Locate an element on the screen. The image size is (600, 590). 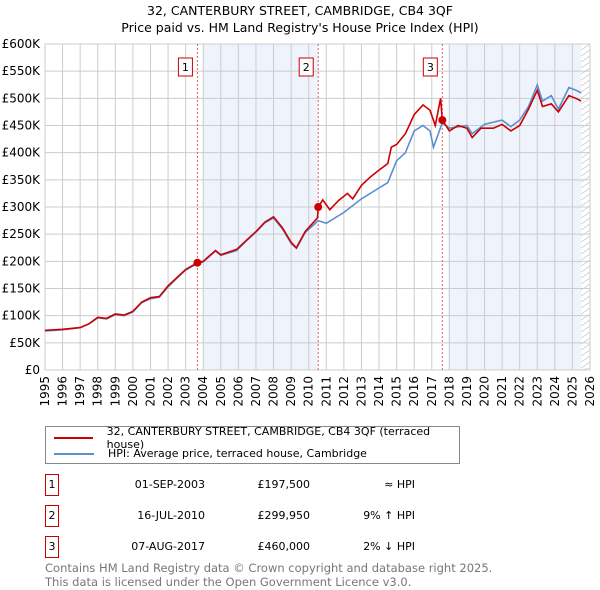
y-tick-label: £350K is located at coordinates (22, 180).